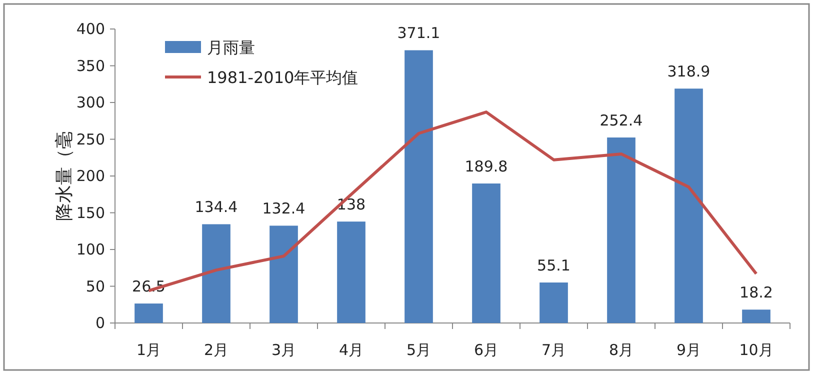 The width and height of the screenshot is (813, 374). I want to click on x-tick-label: 7月, so click(553, 350).